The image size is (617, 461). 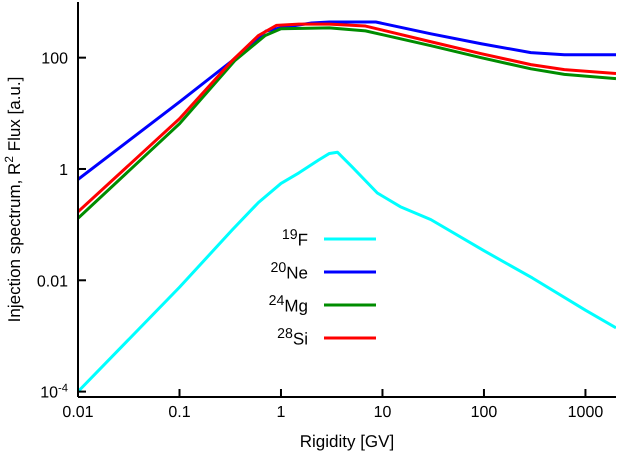 What do you see at coordinates (78, 412) in the screenshot?
I see `x-tick-label: 0.01` at bounding box center [78, 412].